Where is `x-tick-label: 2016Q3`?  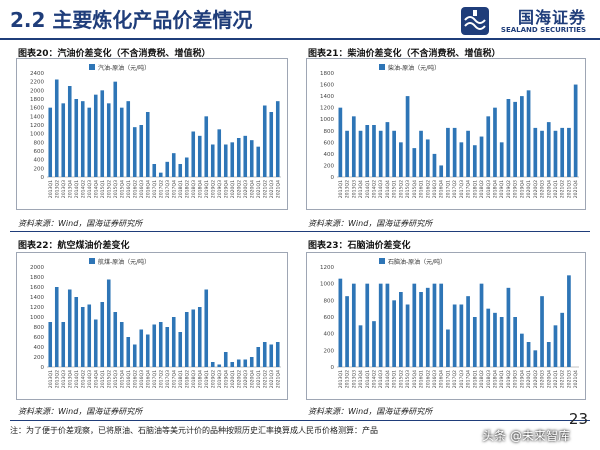
x-tick-label: 2016Q3 is located at coordinates (435, 189).